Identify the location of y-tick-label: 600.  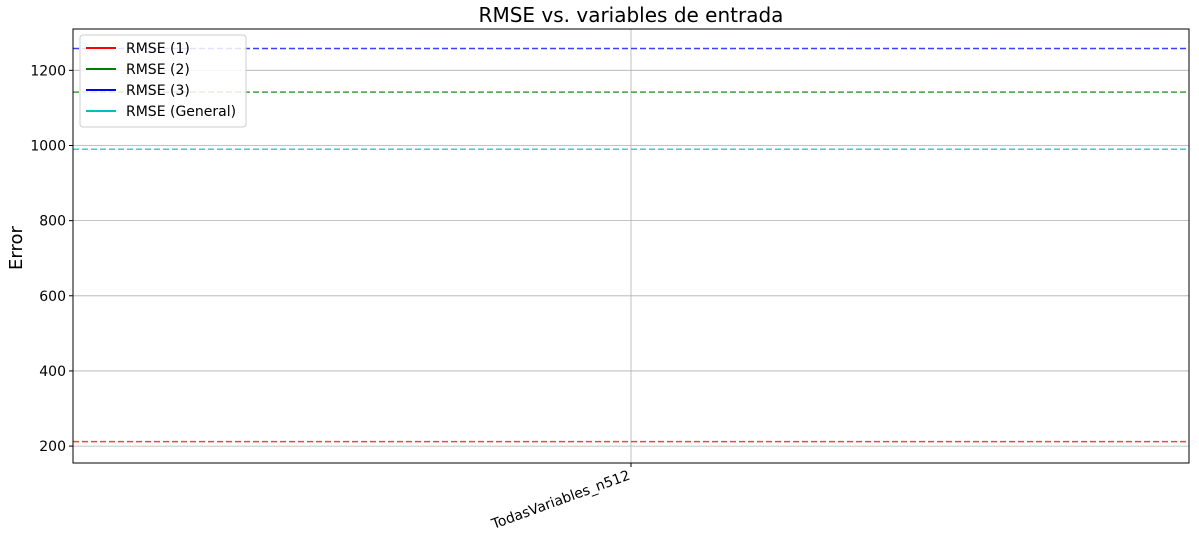
(52, 297).